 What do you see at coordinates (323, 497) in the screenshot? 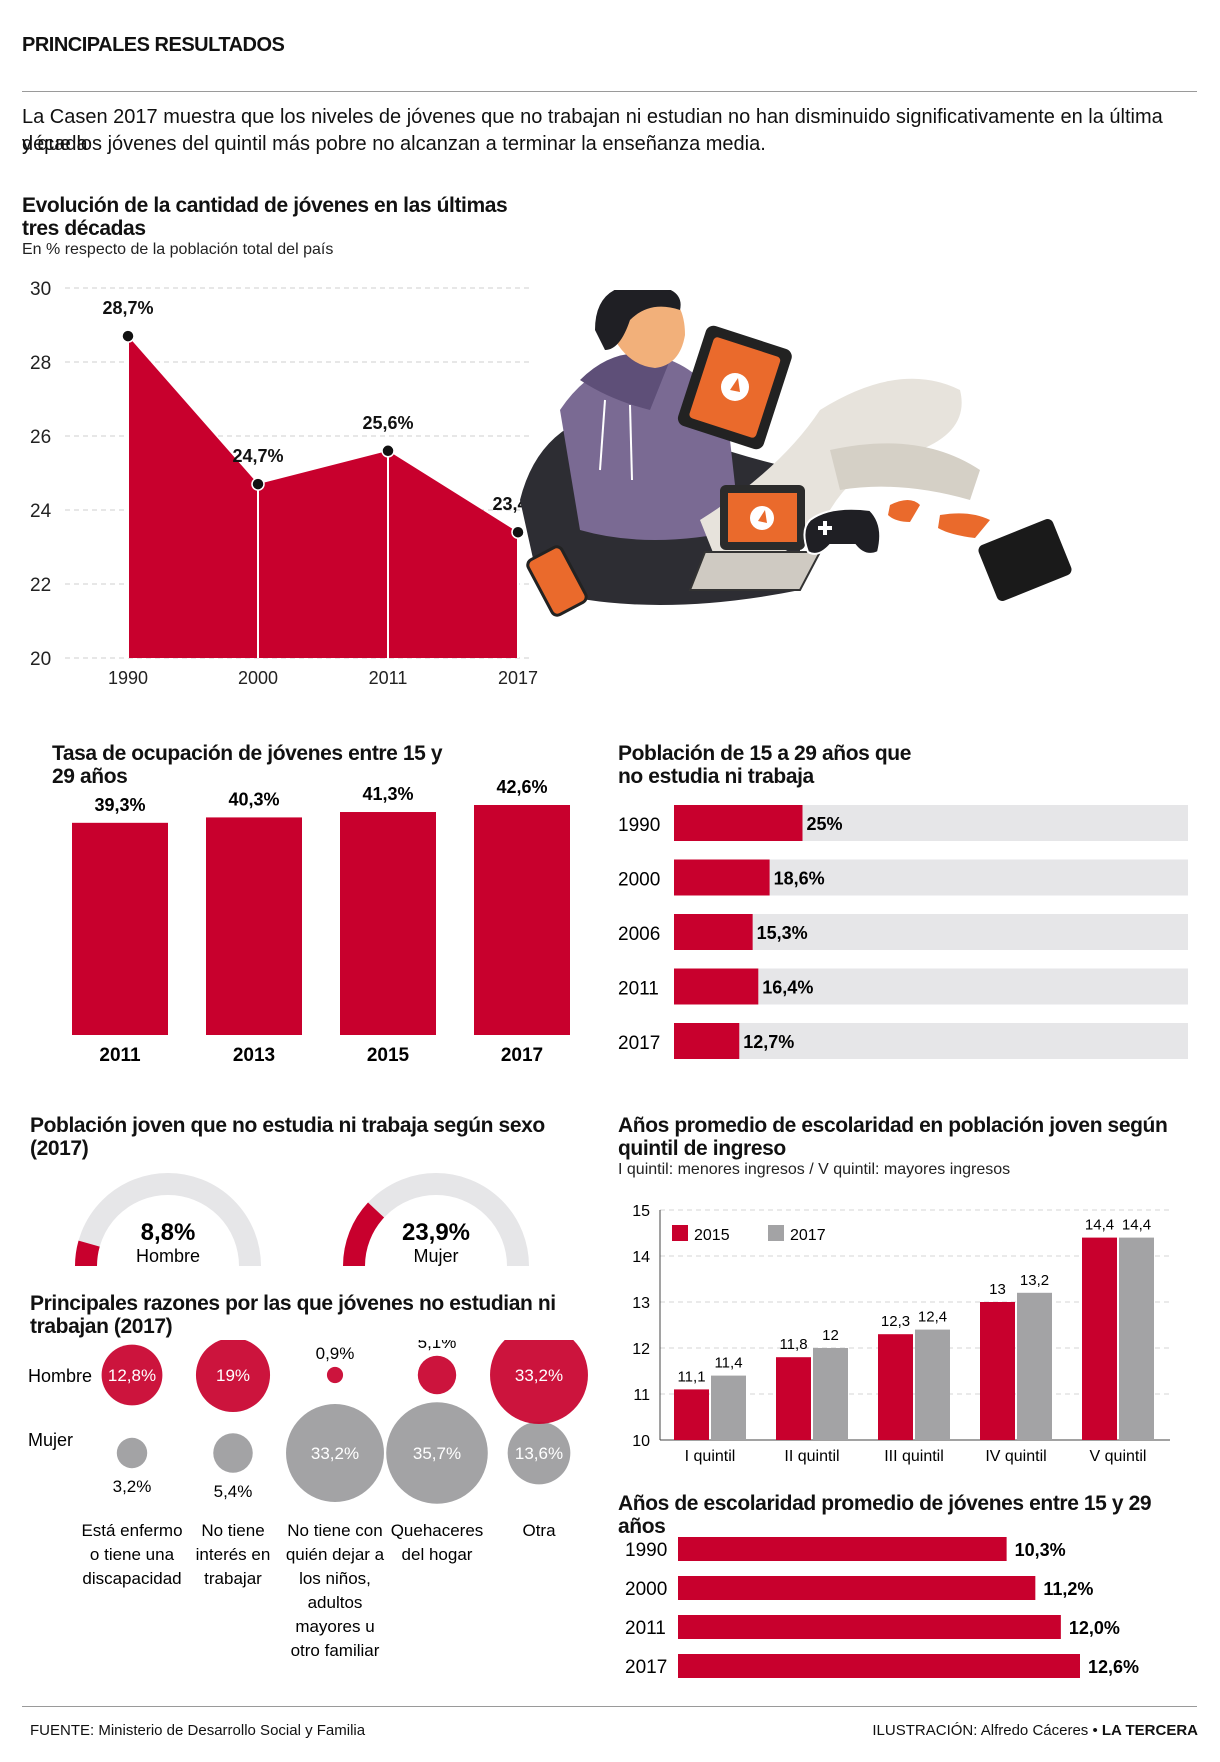
I see `area-series` at bounding box center [323, 497].